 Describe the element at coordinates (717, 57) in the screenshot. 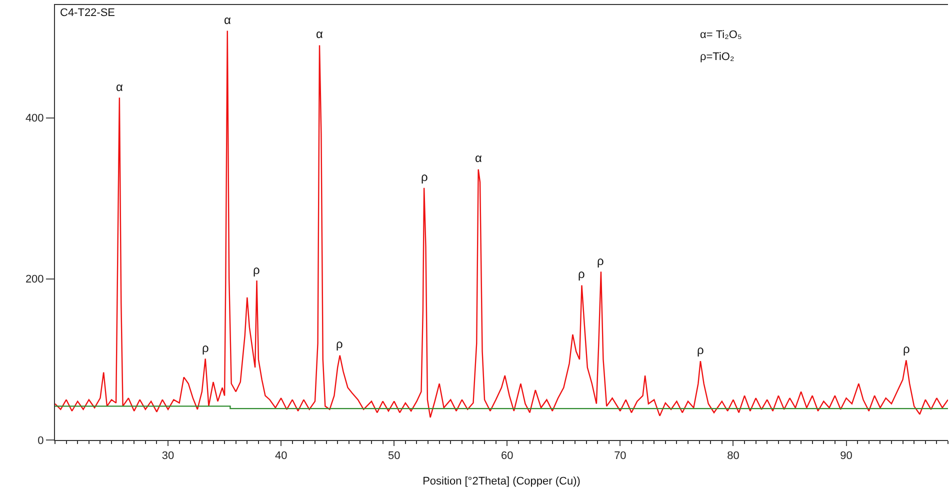

I see `annotation: ρ=TiO₂` at that location.